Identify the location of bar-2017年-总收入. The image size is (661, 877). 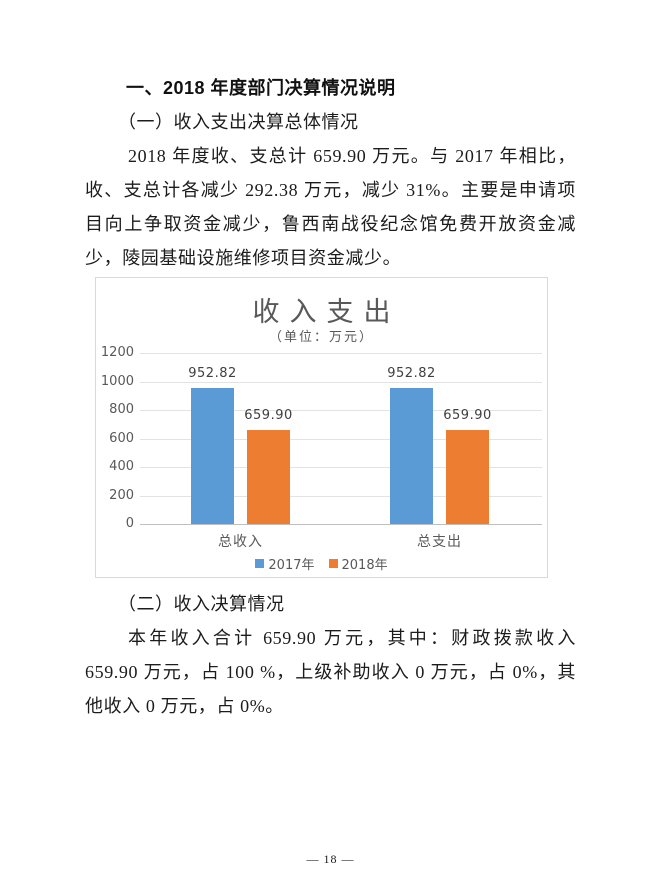
(212, 456).